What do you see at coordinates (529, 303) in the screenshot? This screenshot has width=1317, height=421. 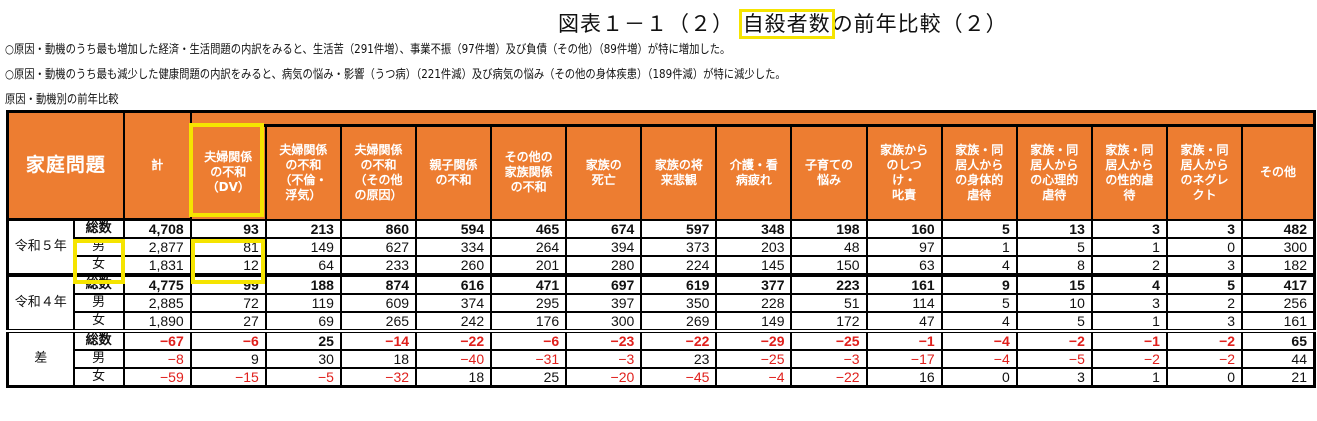 I see `table-cell: 295` at bounding box center [529, 303].